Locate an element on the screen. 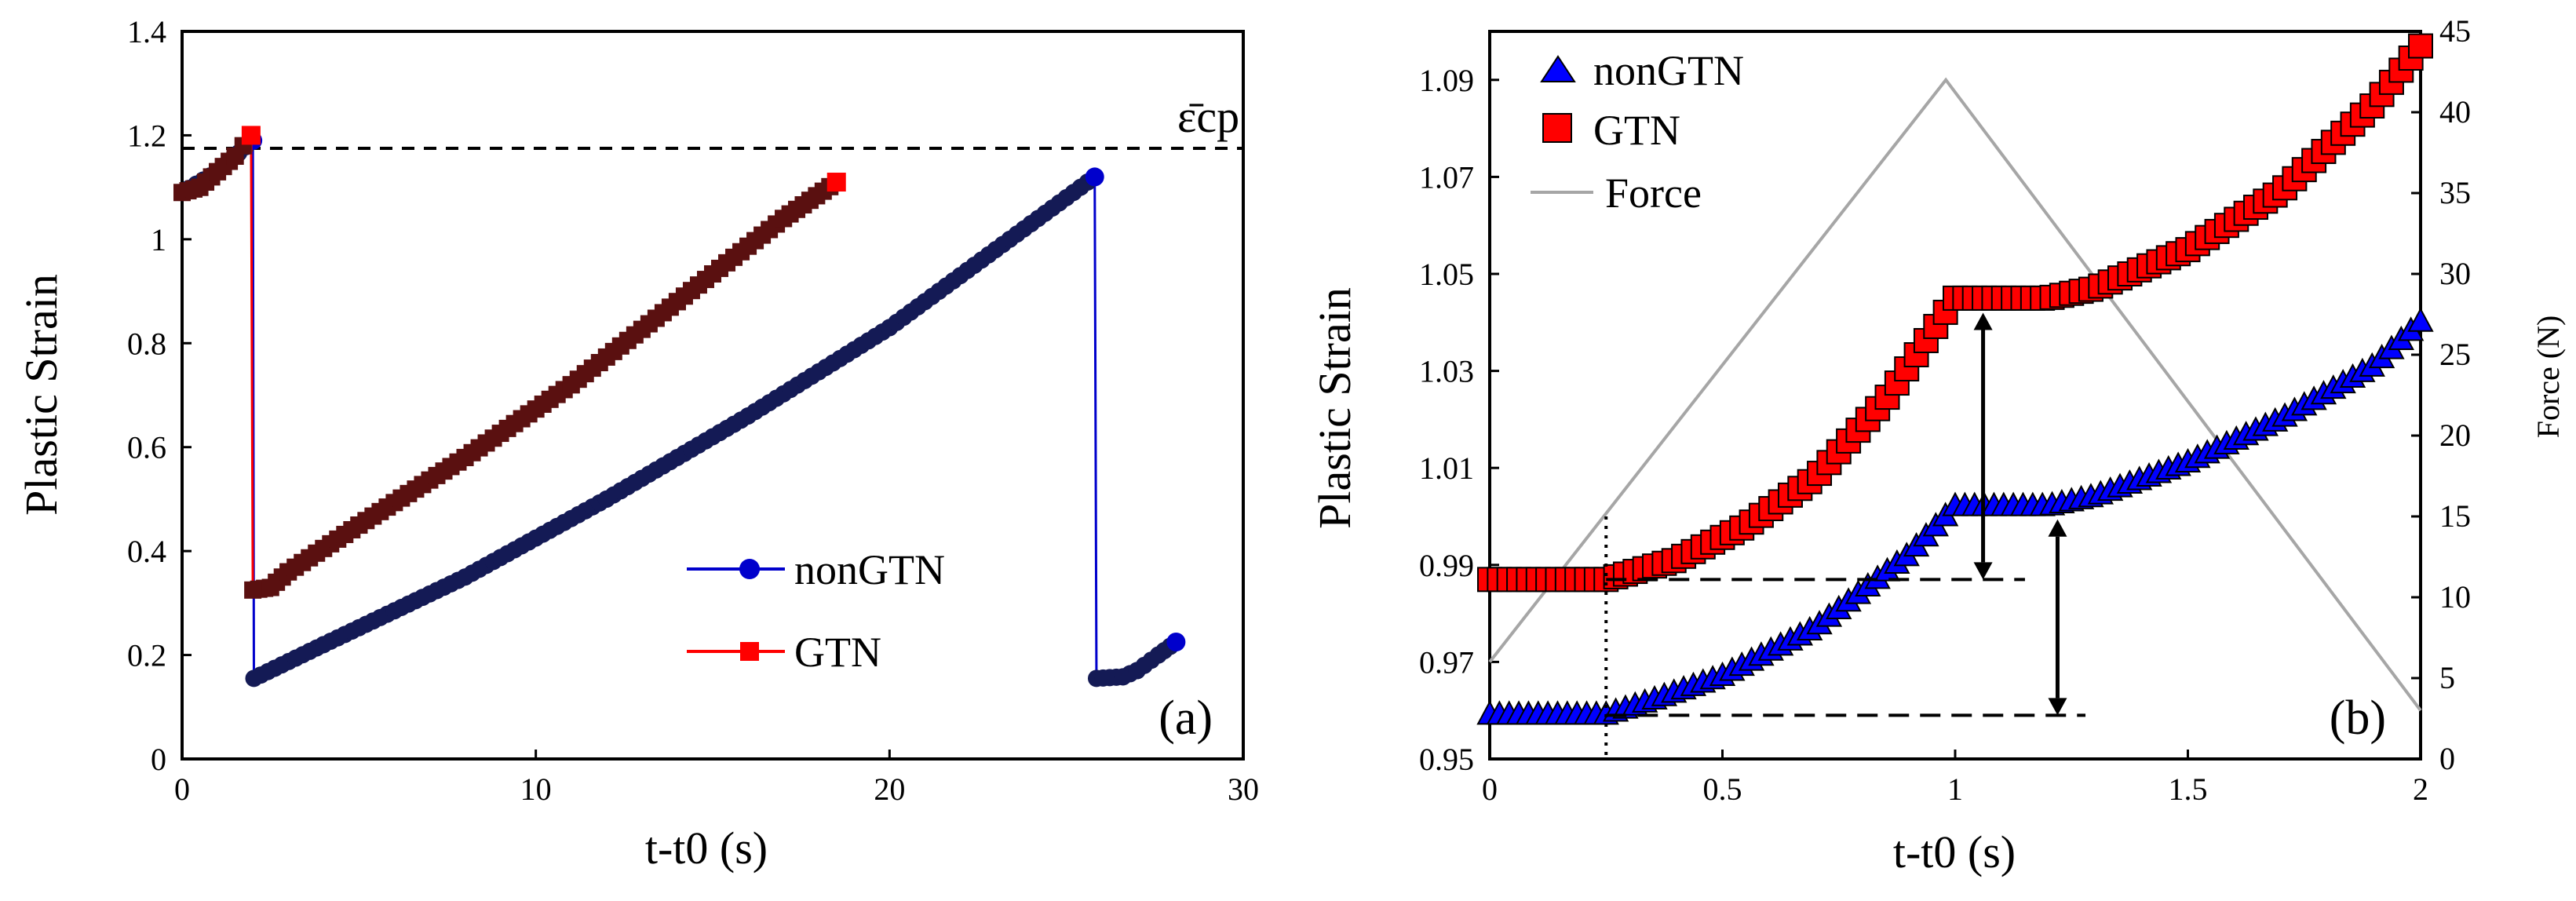 The height and width of the screenshot is (901, 2576). panel-b-y-tick-label: 1.01 is located at coordinates (1446, 468).